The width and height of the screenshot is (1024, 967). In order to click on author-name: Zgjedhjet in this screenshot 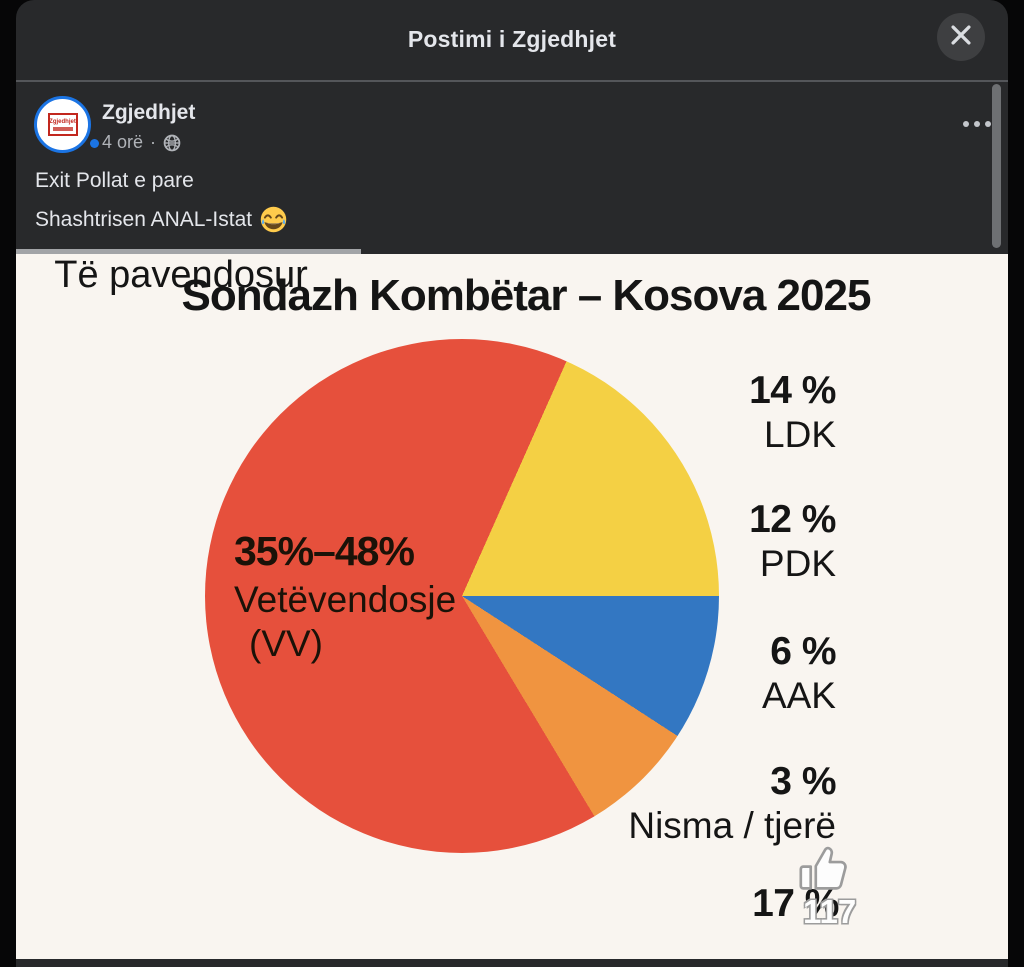, I will do `click(149, 112)`.